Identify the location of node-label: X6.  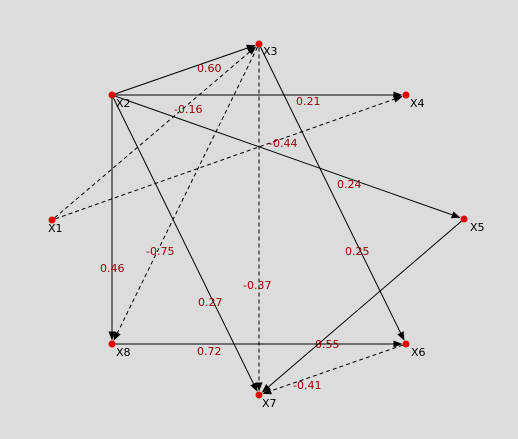
(418, 352).